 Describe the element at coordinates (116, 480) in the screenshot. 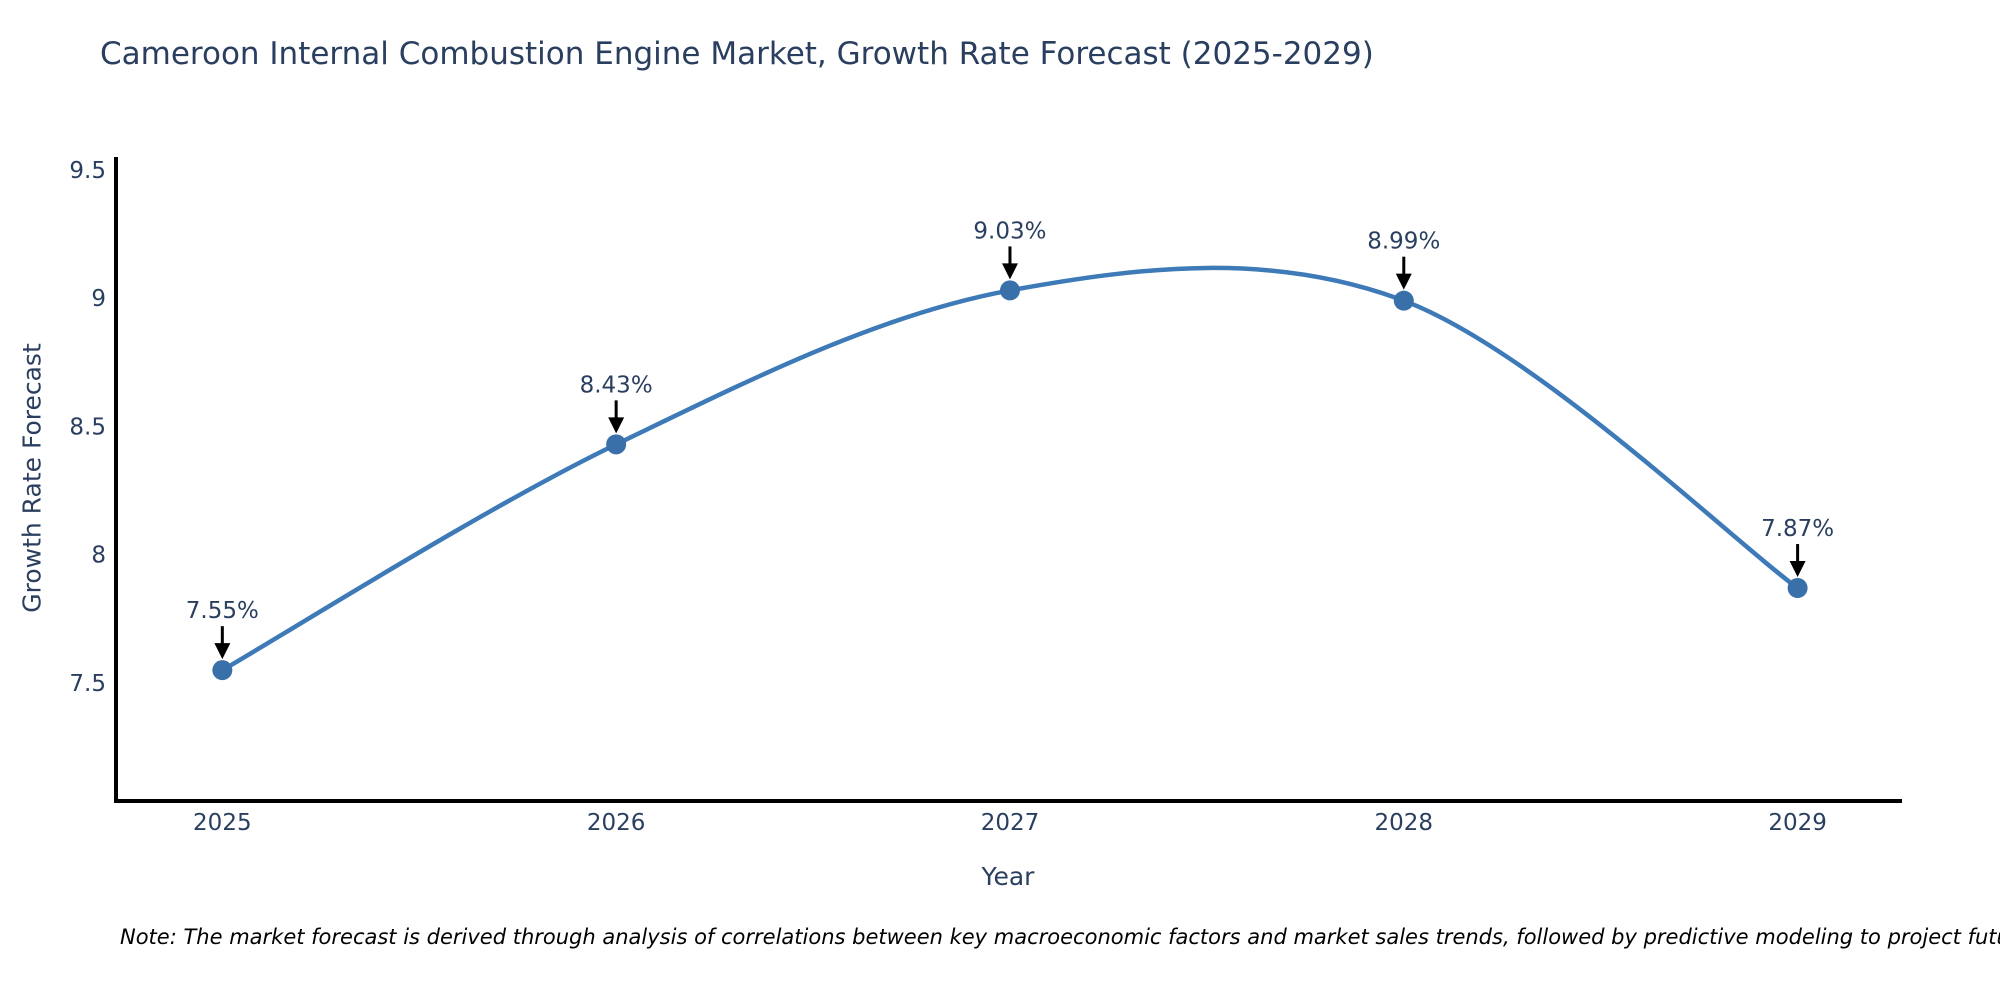

I see `y-axis-spine` at that location.